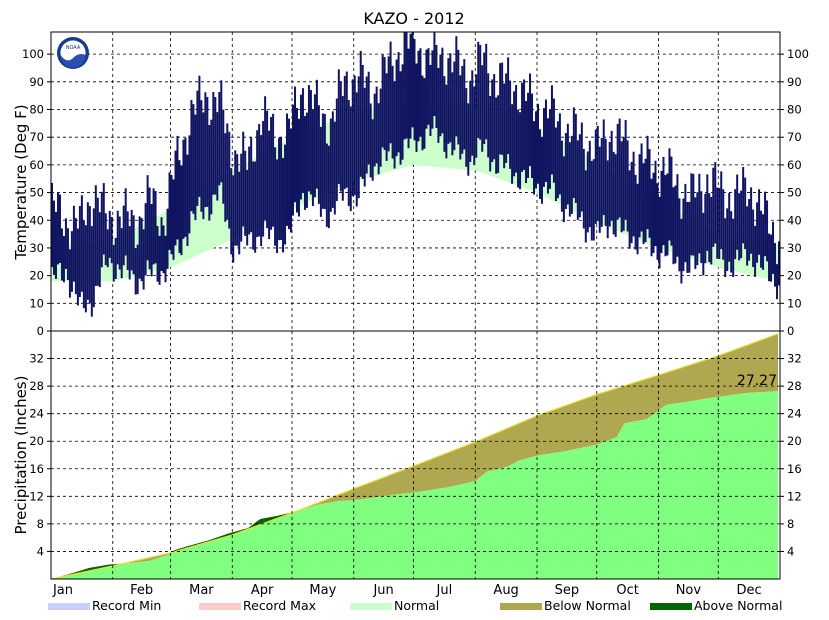  Describe the element at coordinates (40, 524) in the screenshot. I see `y-tick-label: 8` at that location.